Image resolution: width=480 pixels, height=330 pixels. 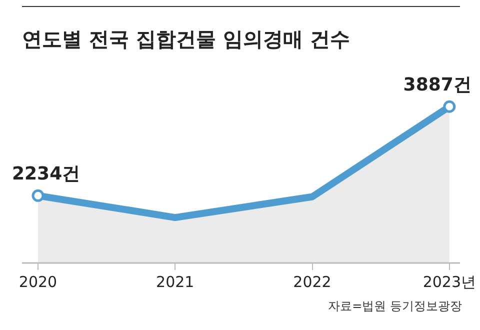 What do you see at coordinates (46, 173) in the screenshot?
I see `data-label: 2234건` at bounding box center [46, 173].